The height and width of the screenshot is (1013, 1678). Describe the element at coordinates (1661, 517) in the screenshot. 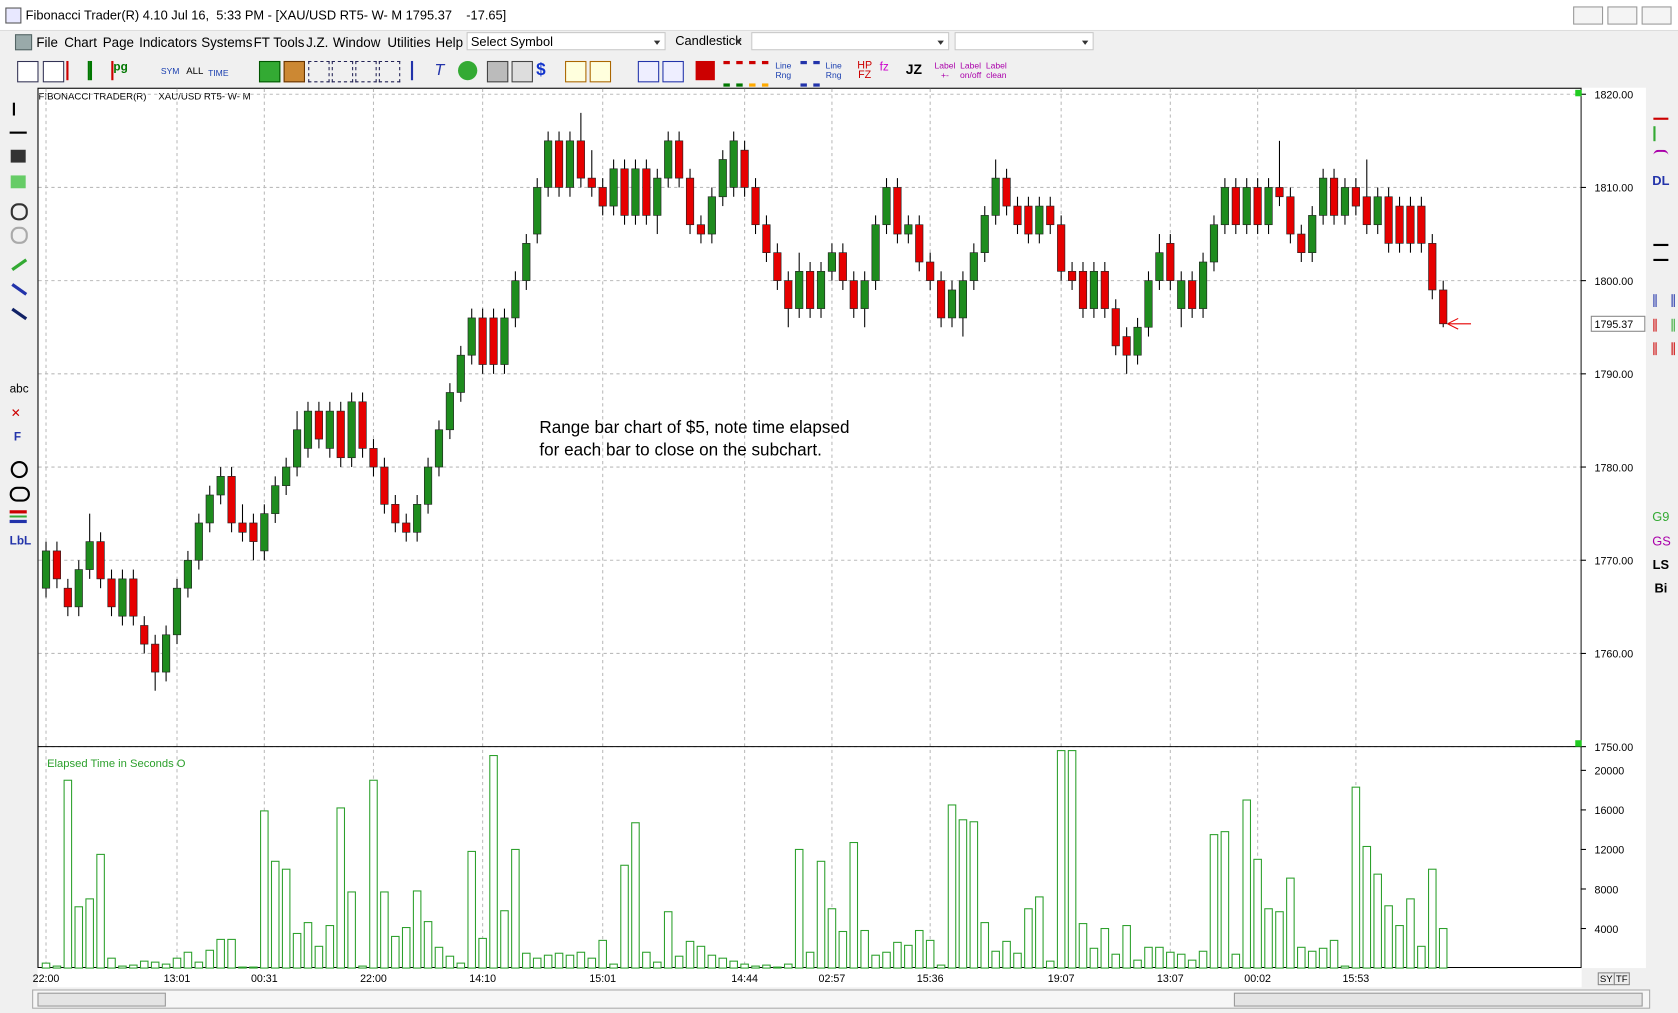

I see `tool-label: G9` at that location.